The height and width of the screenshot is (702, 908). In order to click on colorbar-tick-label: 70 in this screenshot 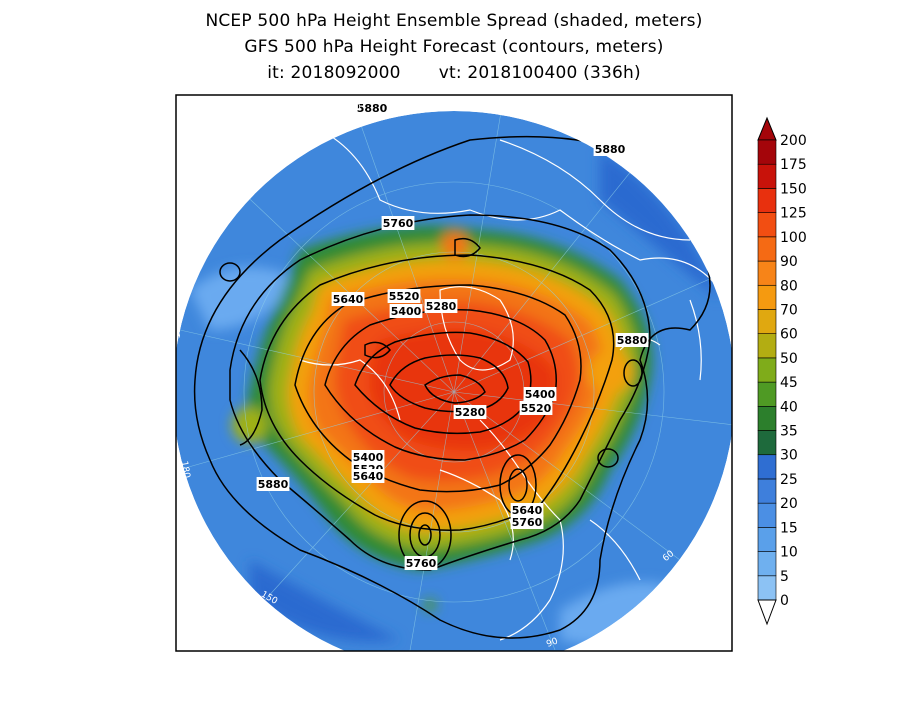, I will do `click(789, 310)`.